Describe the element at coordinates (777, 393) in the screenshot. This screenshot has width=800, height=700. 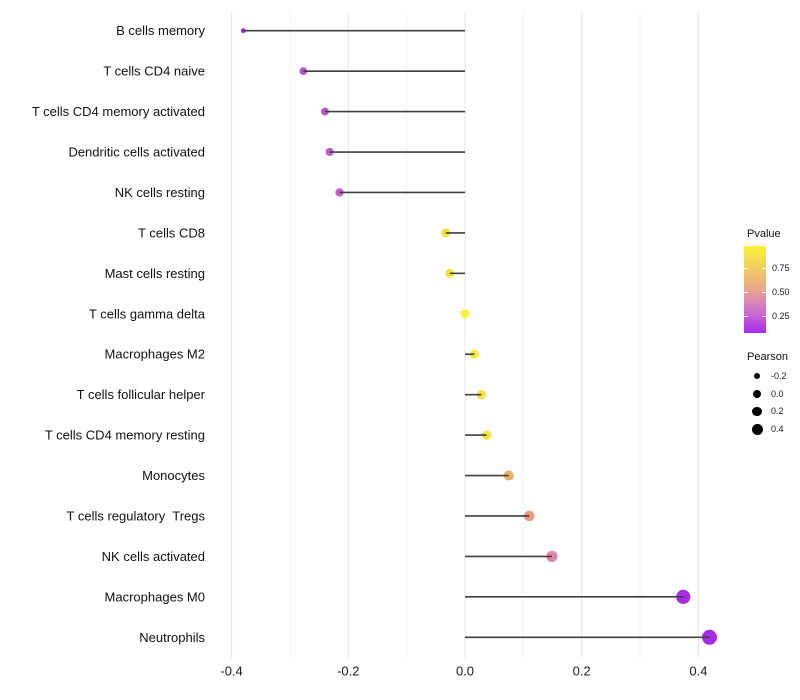
I see `pearson-legend-label: 0.0` at that location.